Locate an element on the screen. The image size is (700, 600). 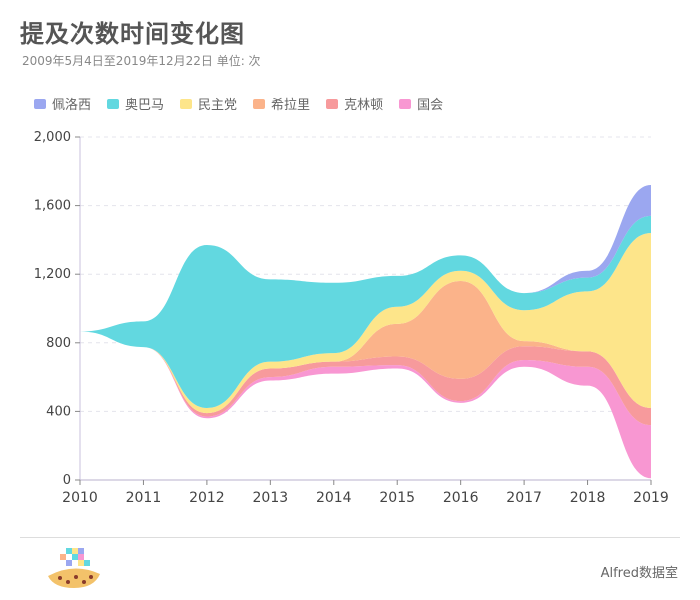
x-tick-label: 2010 is located at coordinates (80, 498).